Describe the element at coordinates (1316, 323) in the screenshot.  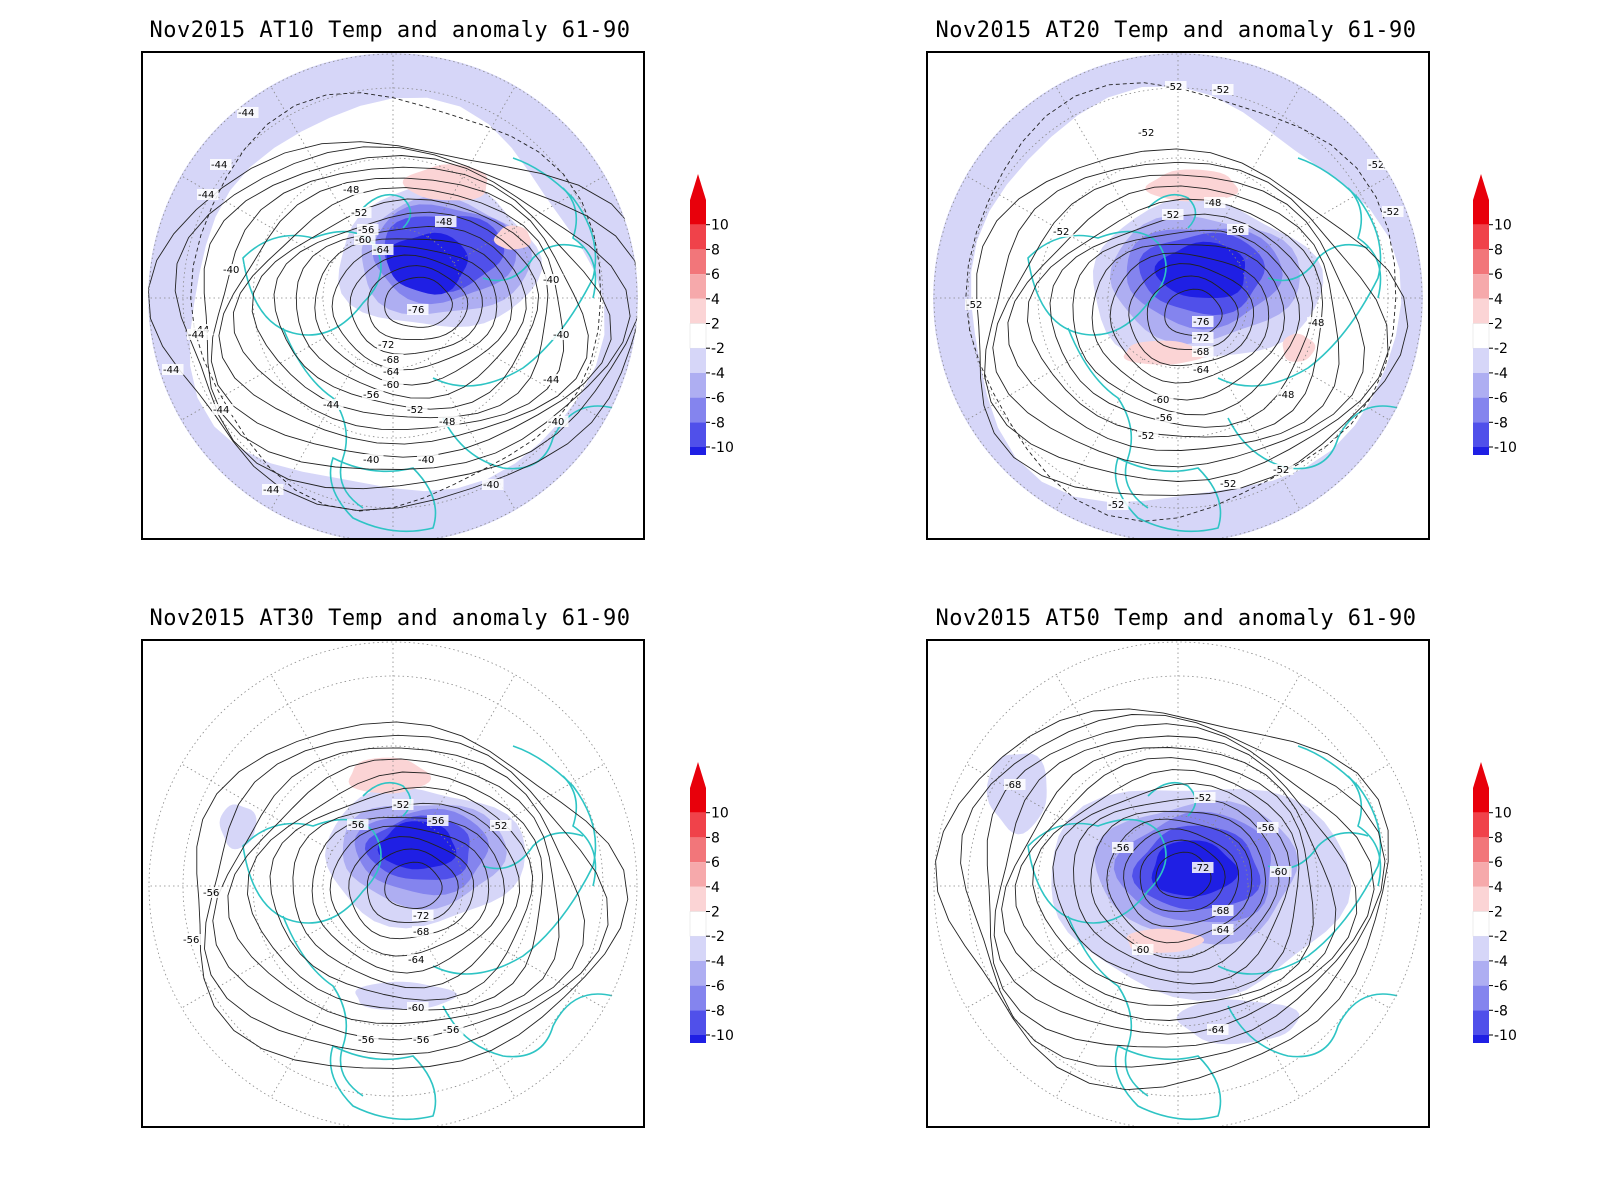
I see `contour-label: -48` at that location.